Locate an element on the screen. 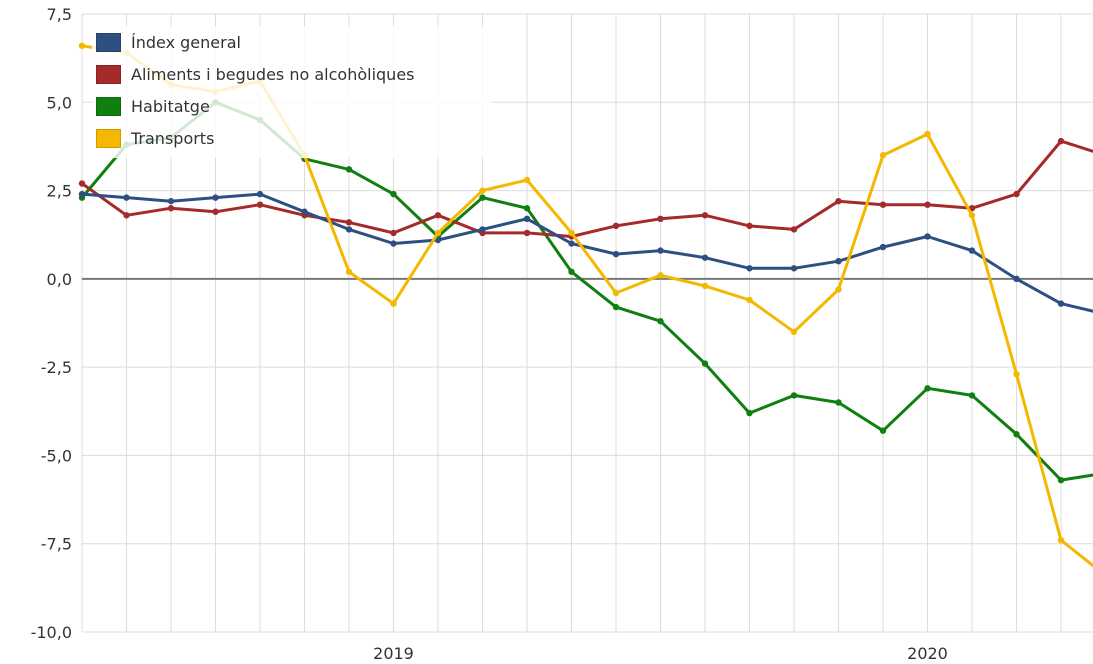 The image size is (1093, 664). legend-item-transports: Transports is located at coordinates (155, 138).